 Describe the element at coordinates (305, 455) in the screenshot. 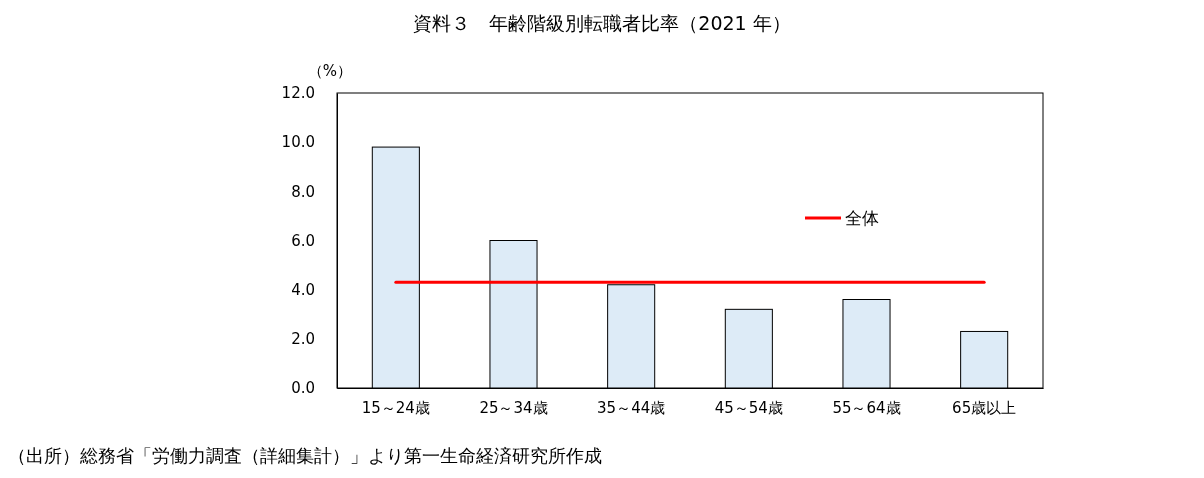

I see `text: （出所）総務省「労働力調査（詳細集計）」より第一生命経済研究所作成` at that location.